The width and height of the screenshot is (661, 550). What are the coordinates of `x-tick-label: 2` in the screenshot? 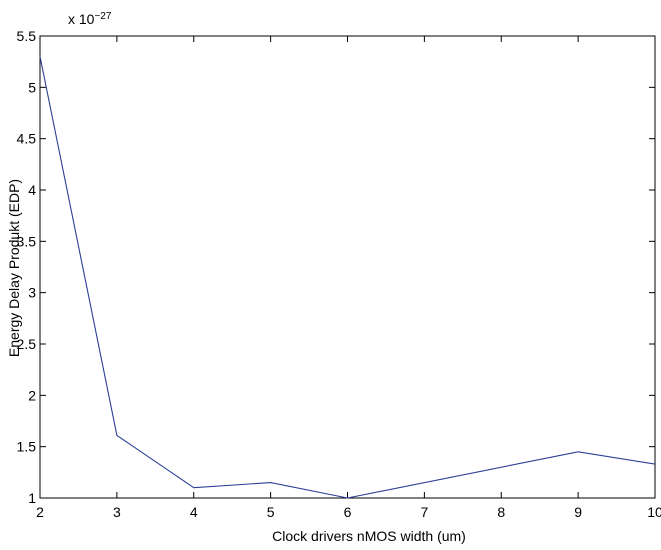 It's located at (40, 512).